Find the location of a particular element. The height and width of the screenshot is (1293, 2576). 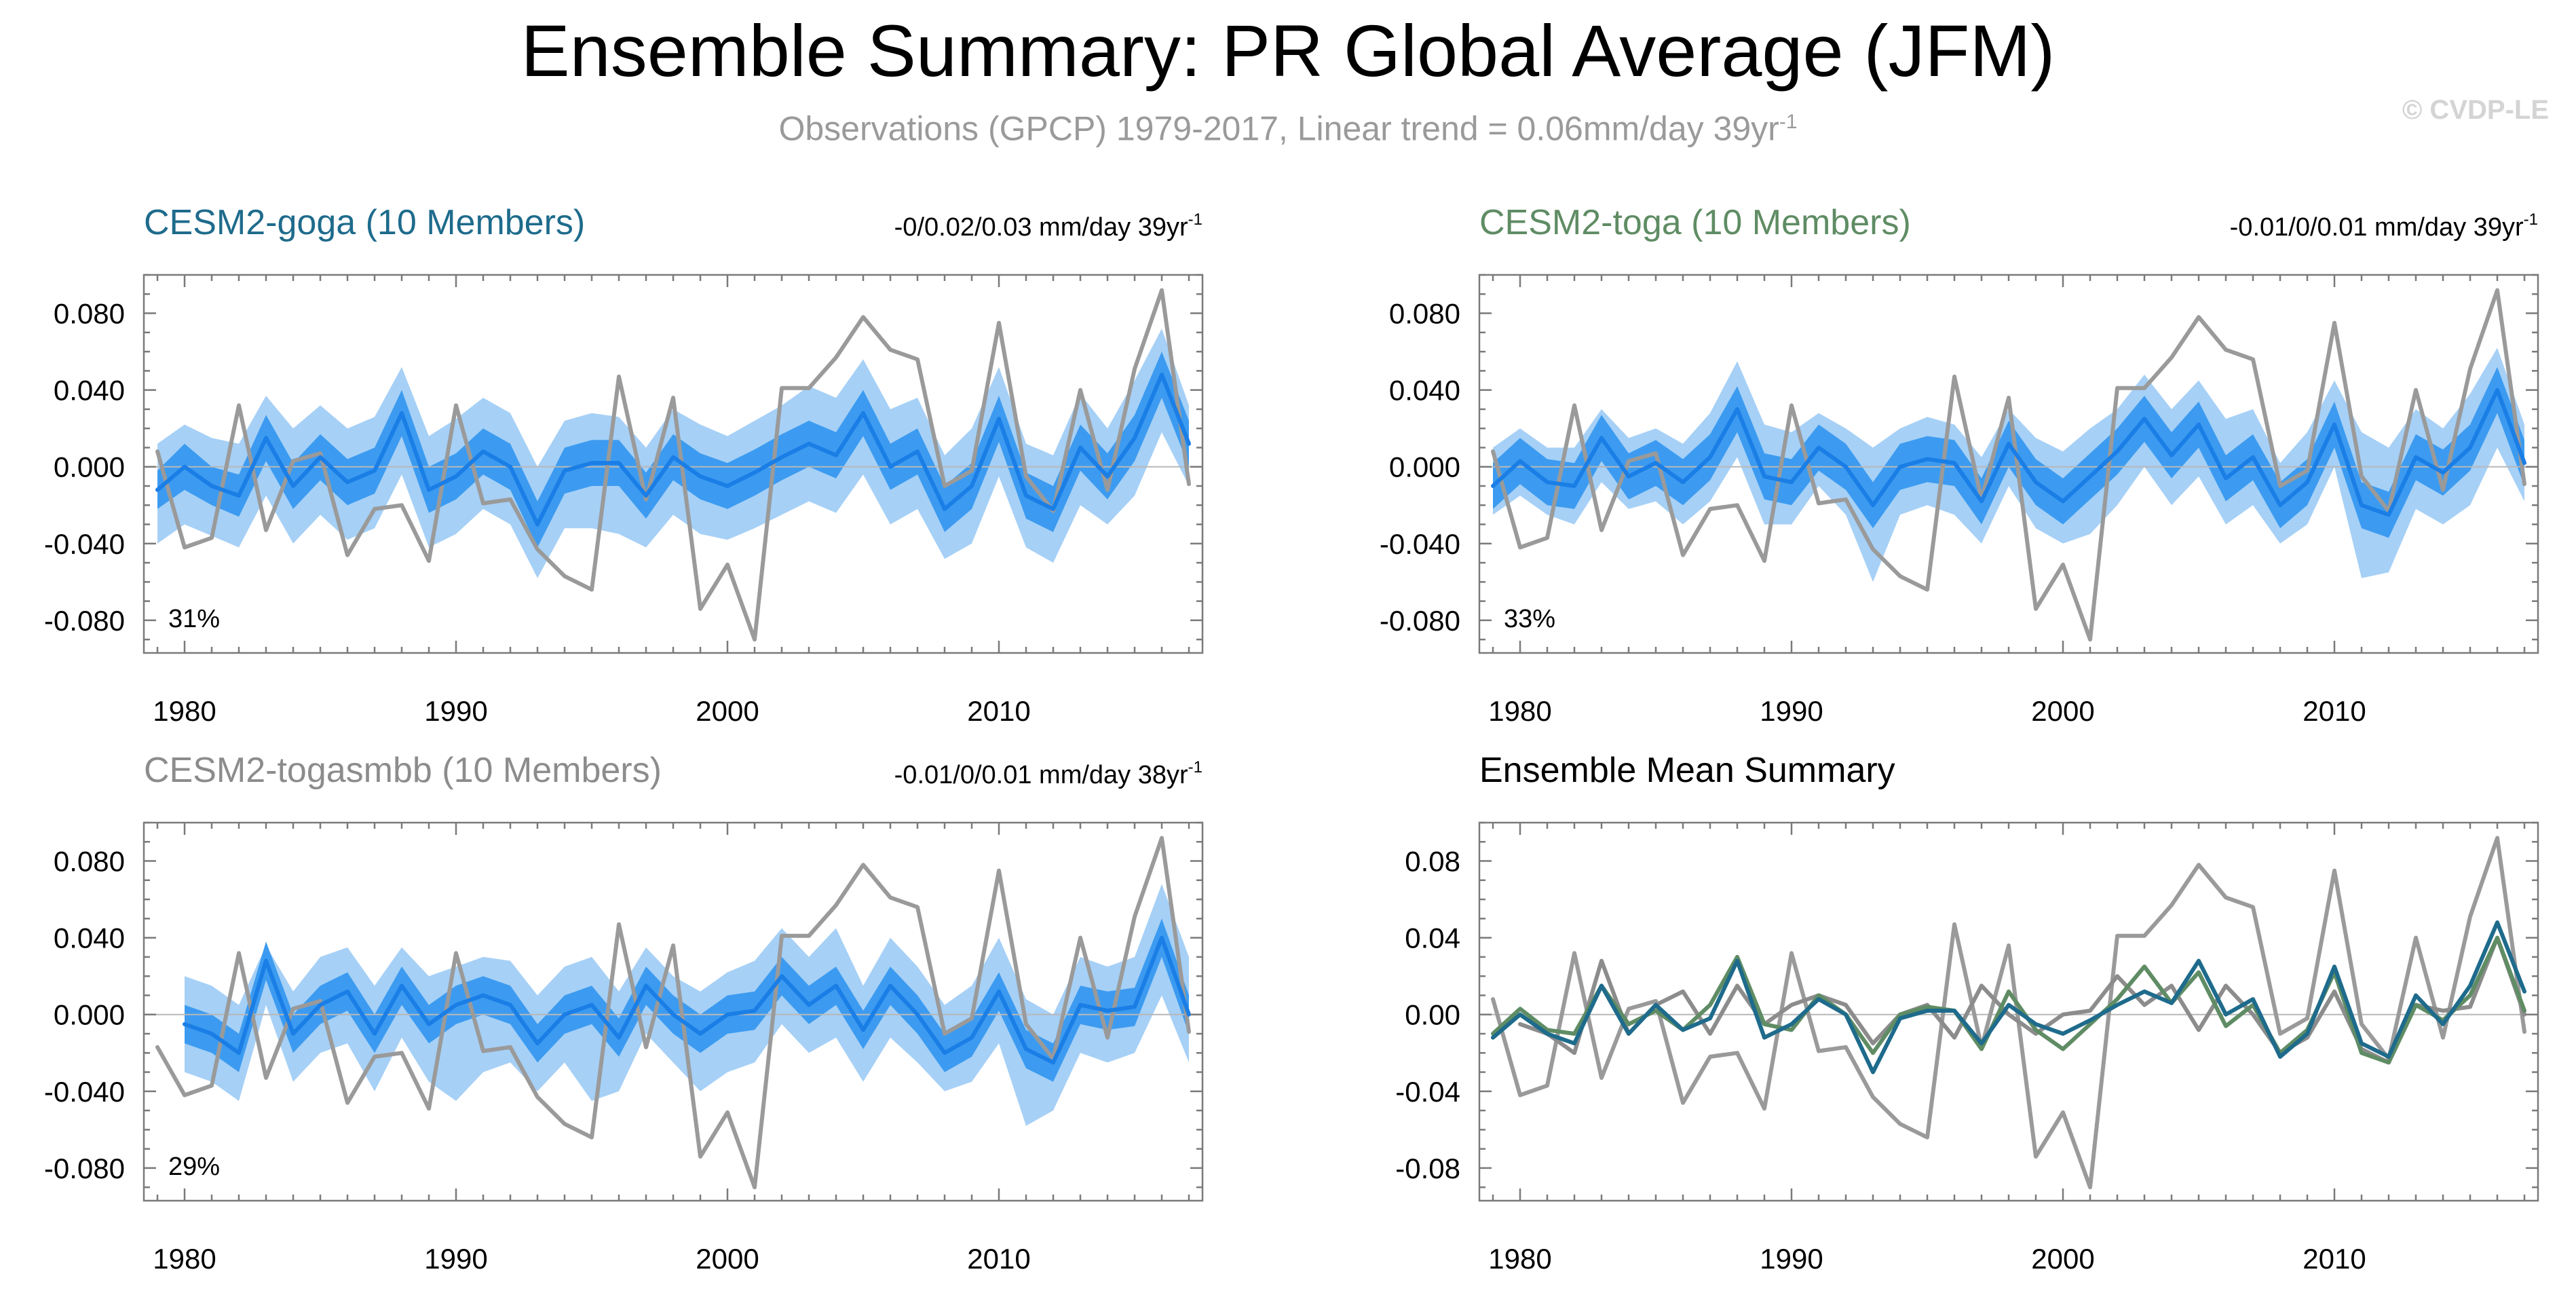

y-tick-label: 0.04 is located at coordinates (1432, 938).